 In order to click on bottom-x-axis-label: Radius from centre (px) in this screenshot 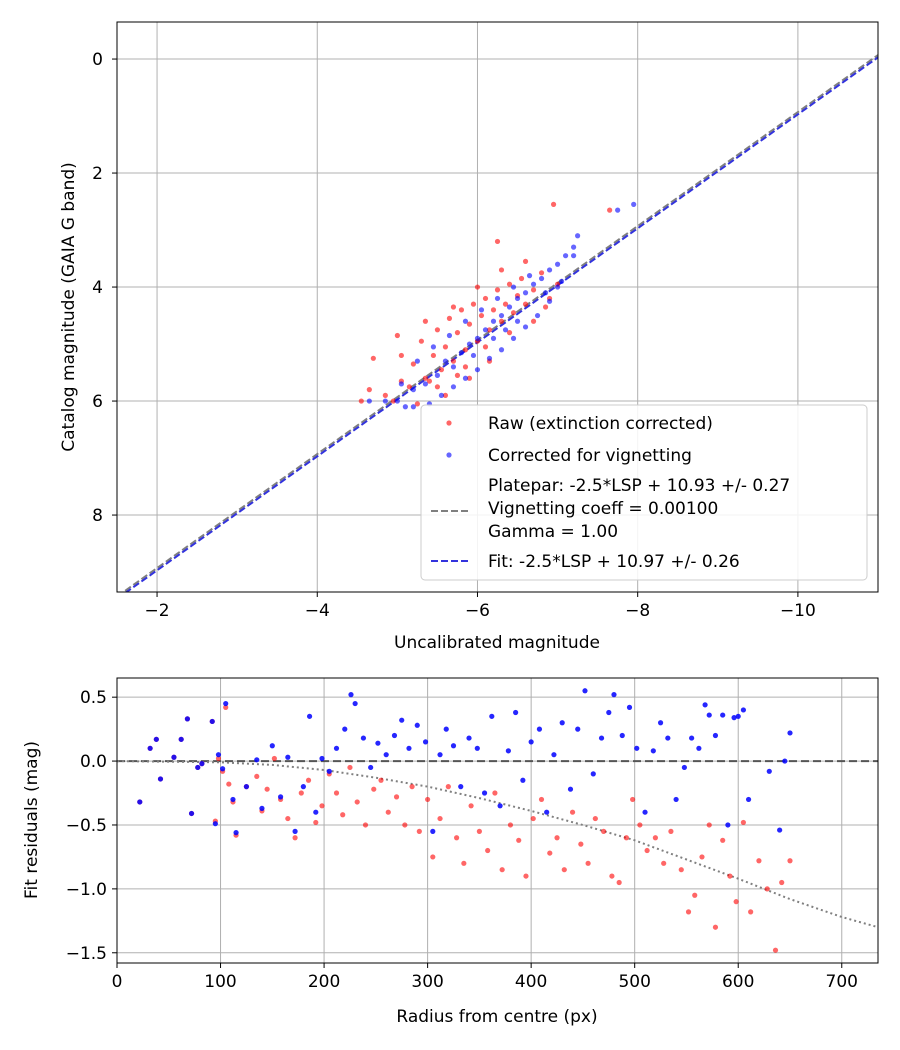, I will do `click(496, 1017)`.